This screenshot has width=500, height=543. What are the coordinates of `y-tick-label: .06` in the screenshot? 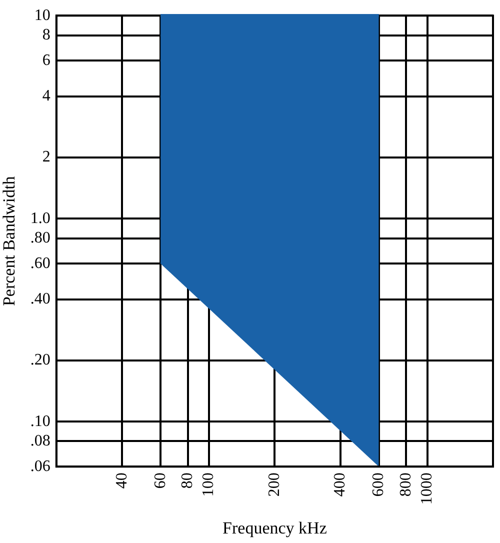 It's located at (40, 466).